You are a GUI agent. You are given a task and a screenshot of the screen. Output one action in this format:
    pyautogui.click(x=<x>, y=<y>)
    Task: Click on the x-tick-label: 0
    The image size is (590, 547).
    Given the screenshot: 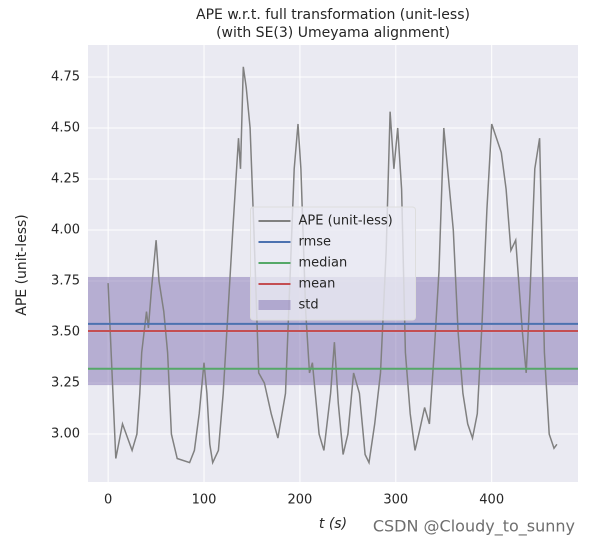 What is the action you would take?
    pyautogui.click(x=108, y=500)
    